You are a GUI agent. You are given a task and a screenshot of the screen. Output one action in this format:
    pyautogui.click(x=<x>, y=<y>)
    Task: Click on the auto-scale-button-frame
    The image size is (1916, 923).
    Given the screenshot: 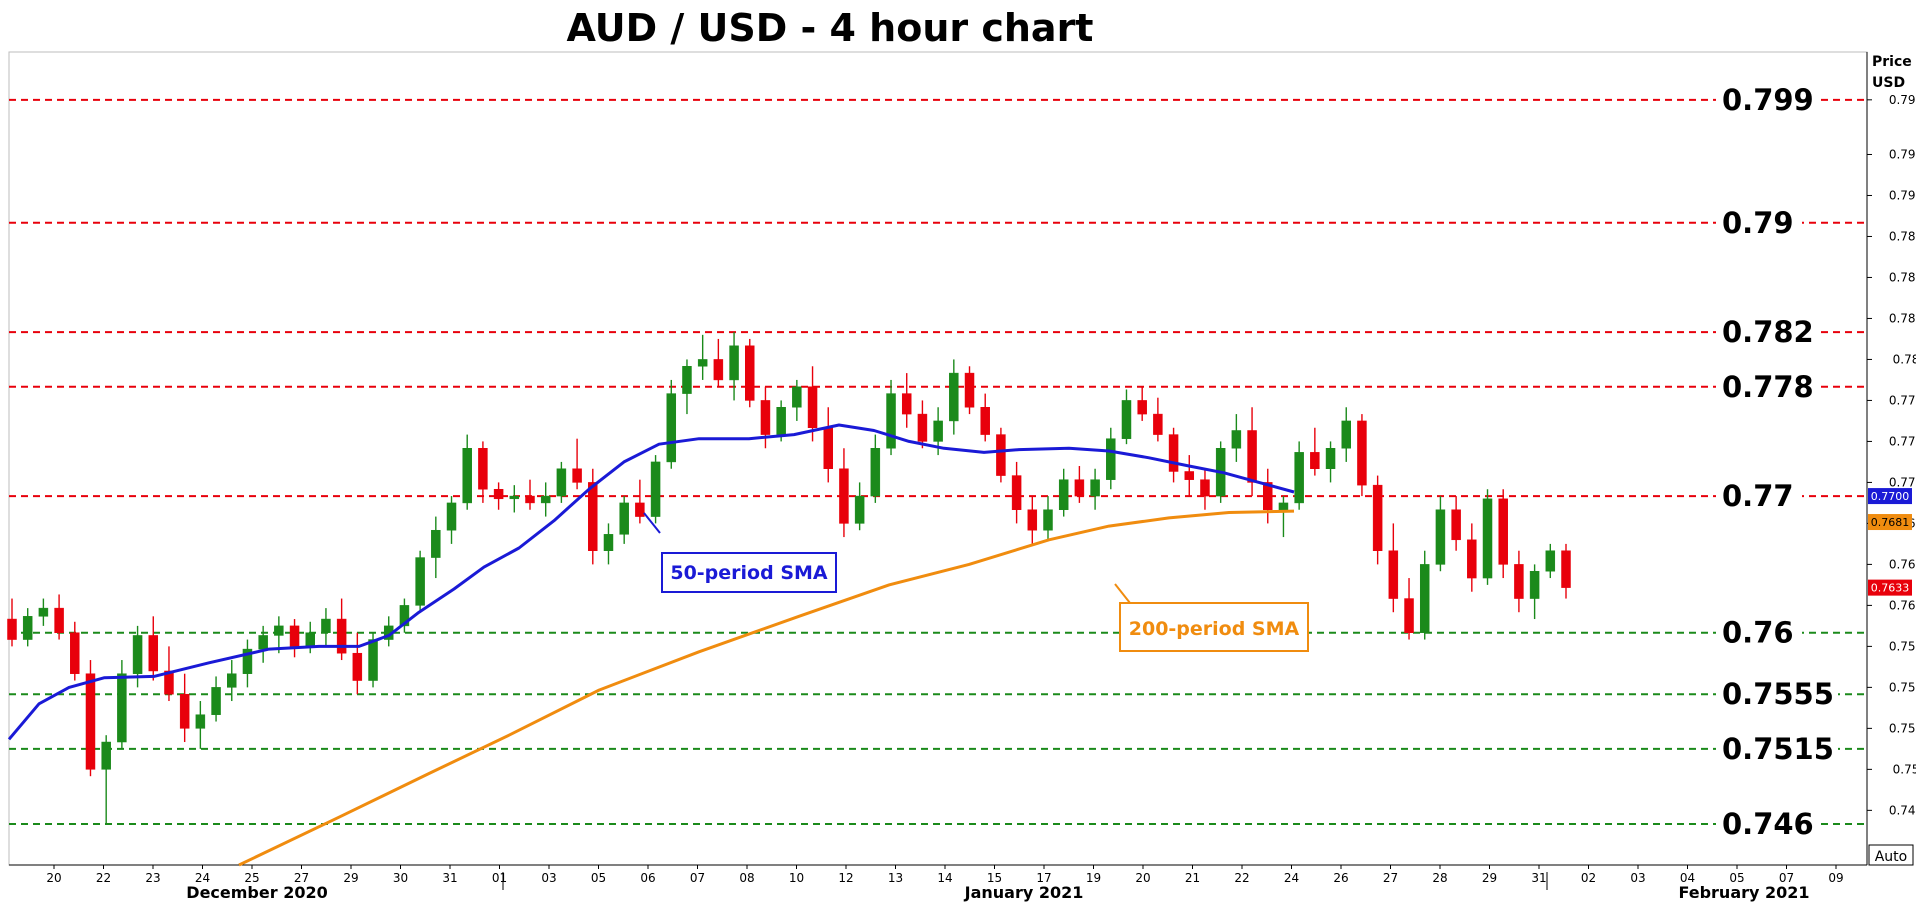 What is the action you would take?
    pyautogui.click(x=1891, y=855)
    